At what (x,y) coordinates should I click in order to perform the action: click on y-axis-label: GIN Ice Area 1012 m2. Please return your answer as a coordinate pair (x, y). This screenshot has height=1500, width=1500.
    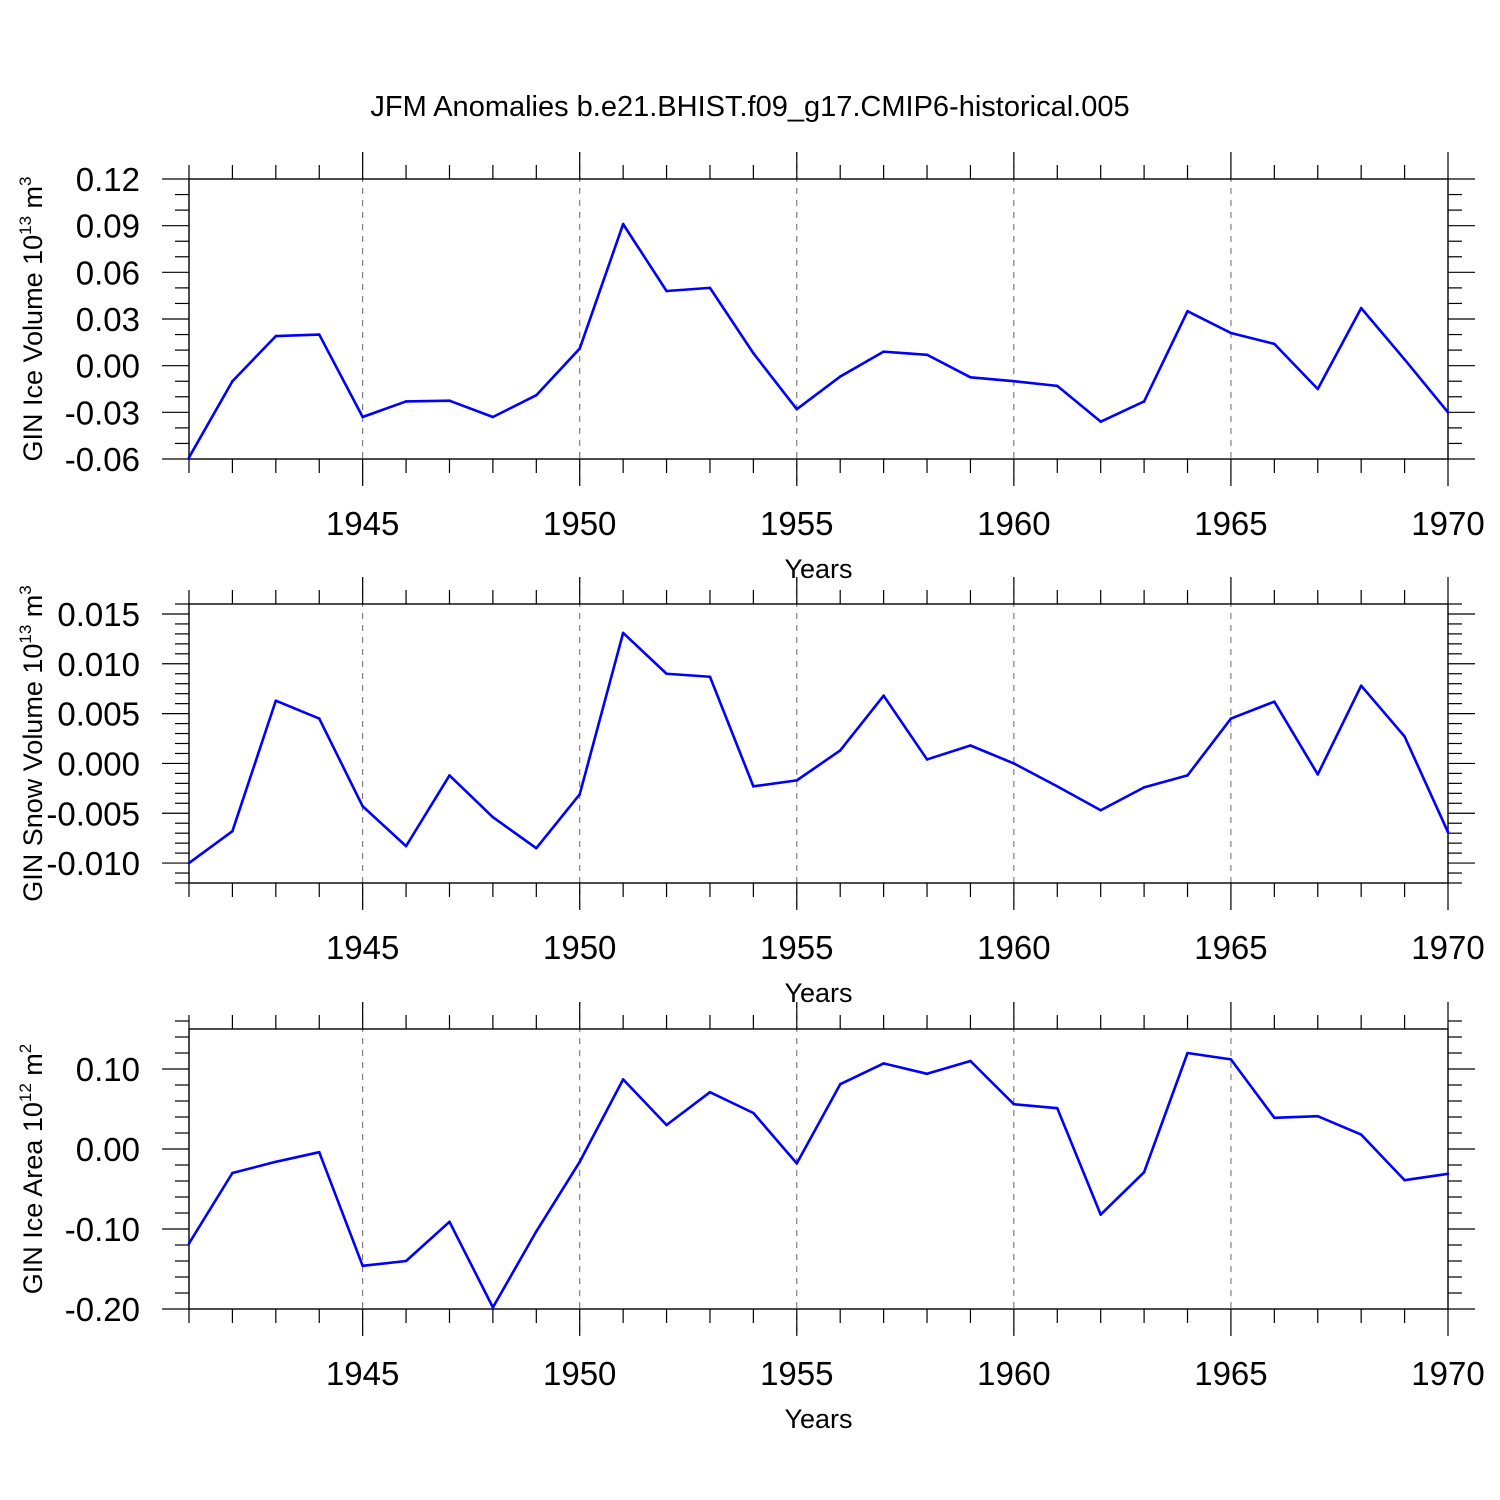
    Looking at the image, I should click on (32, 1169).